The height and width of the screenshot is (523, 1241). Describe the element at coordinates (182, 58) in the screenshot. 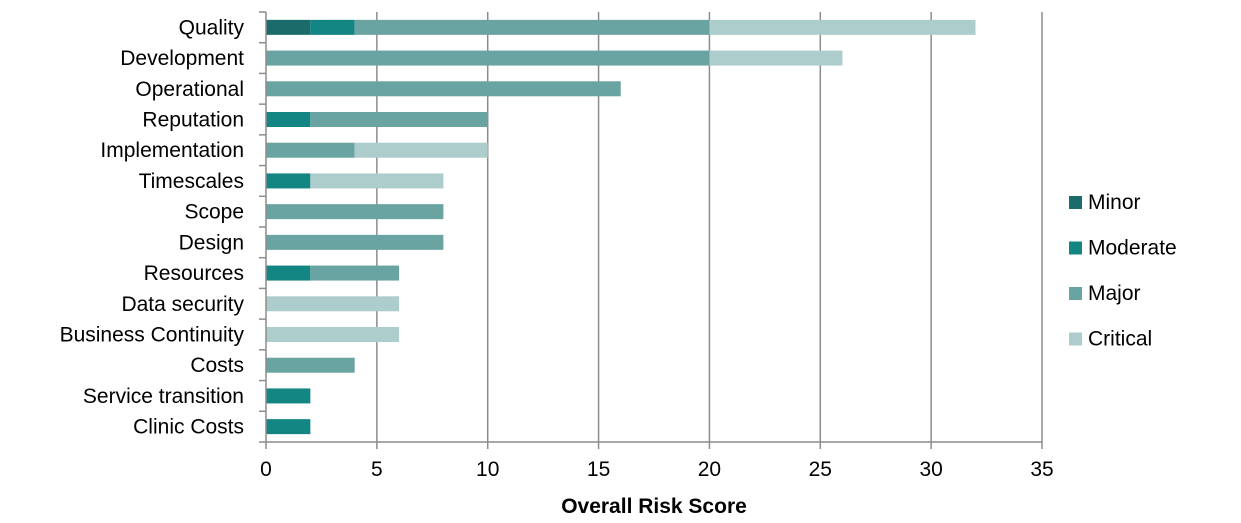

I see `category-label: Development` at that location.